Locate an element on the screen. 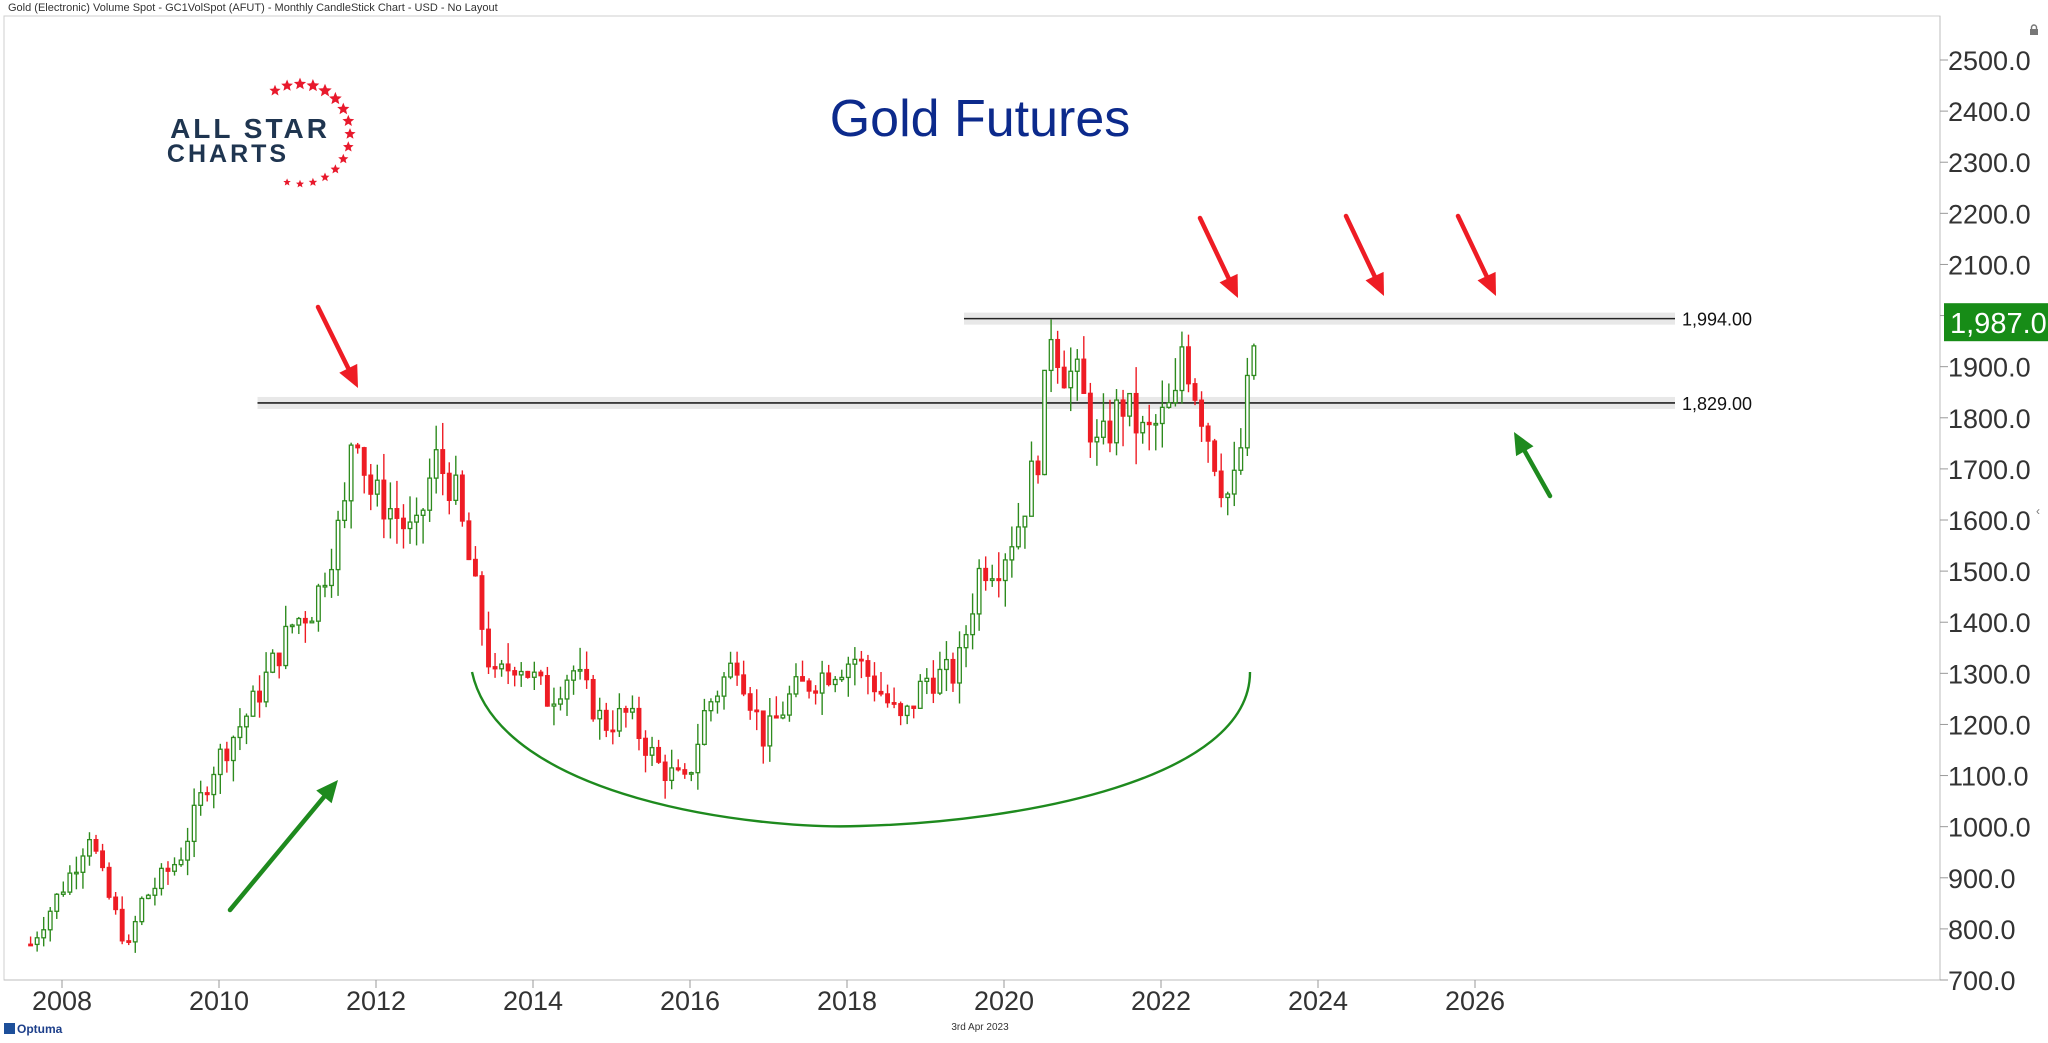  optuma-icon is located at coordinates (9, 1028).